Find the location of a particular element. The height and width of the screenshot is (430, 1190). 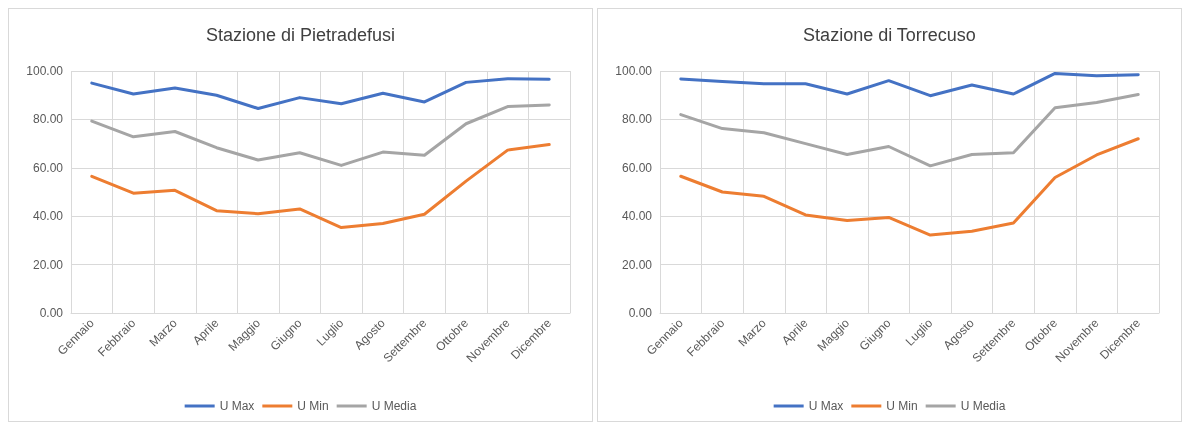

chart-title: Stazione di Pietradefusi is located at coordinates (300, 35).